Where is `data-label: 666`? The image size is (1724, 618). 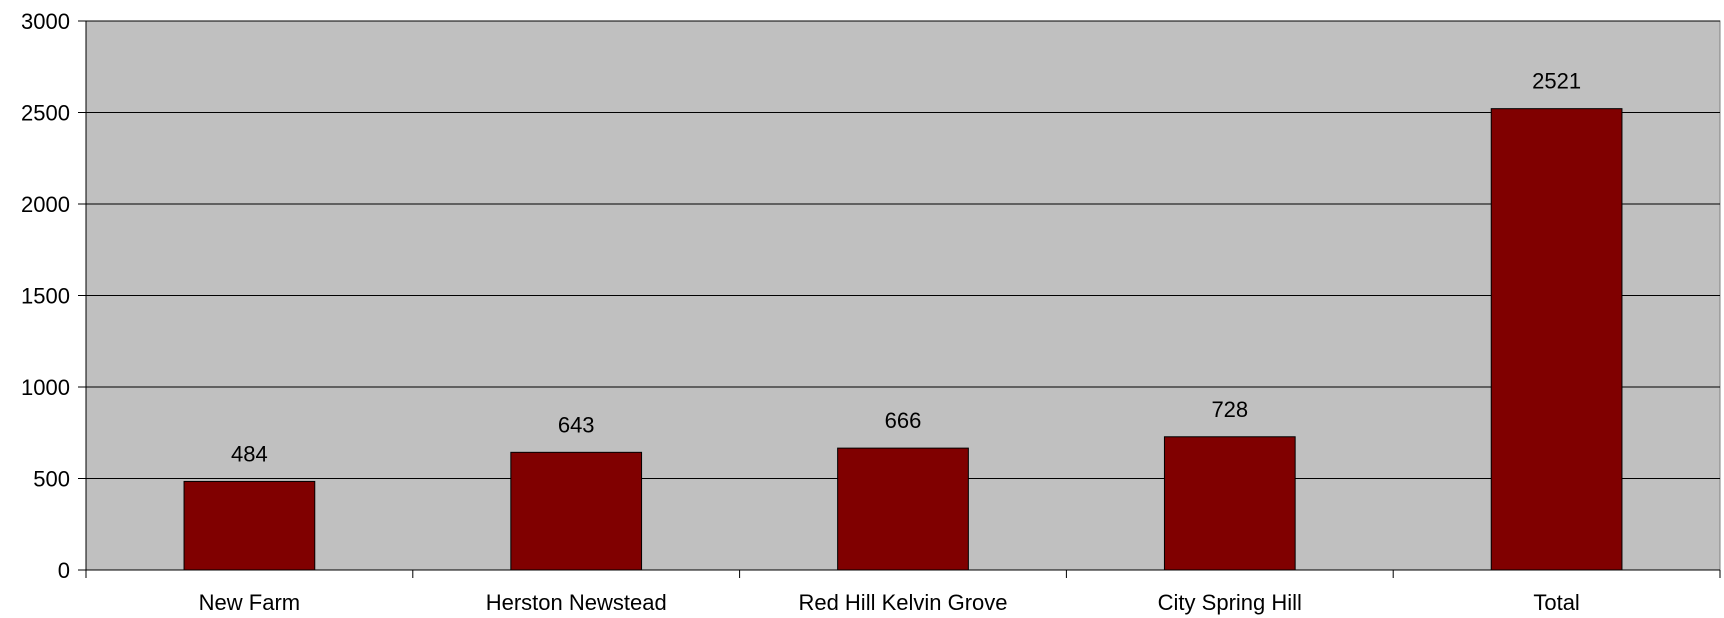 data-label: 666 is located at coordinates (903, 420).